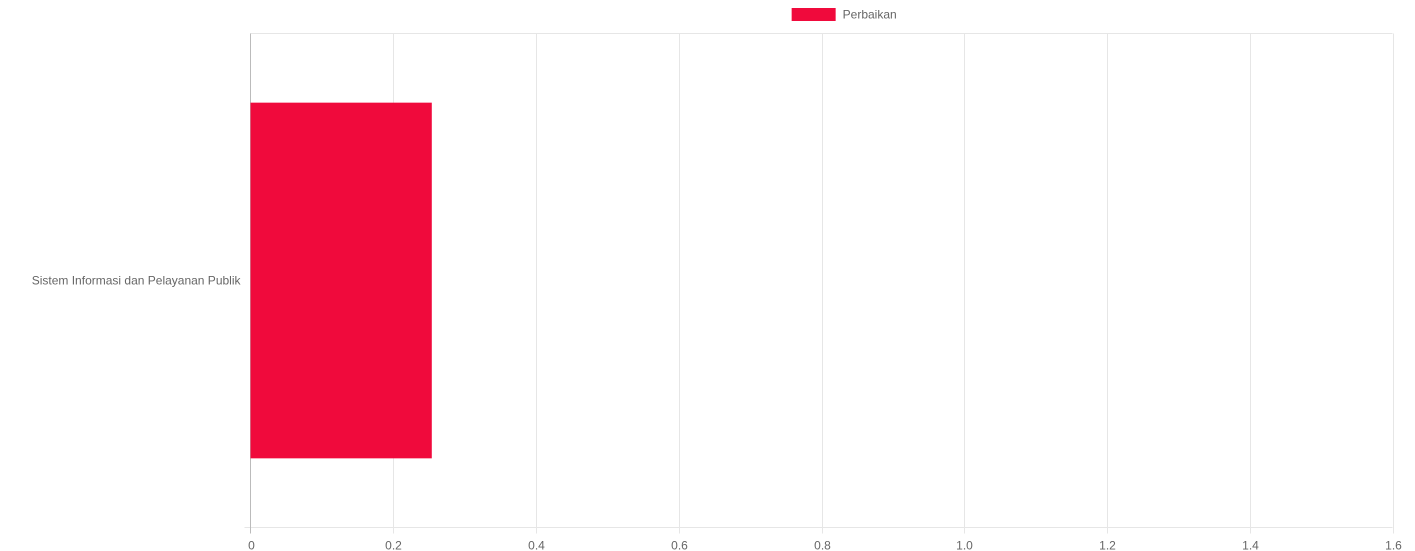 Image resolution: width=1415 pixels, height=551 pixels. What do you see at coordinates (251, 545) in the screenshot?
I see `x-tick-label: 0` at bounding box center [251, 545].